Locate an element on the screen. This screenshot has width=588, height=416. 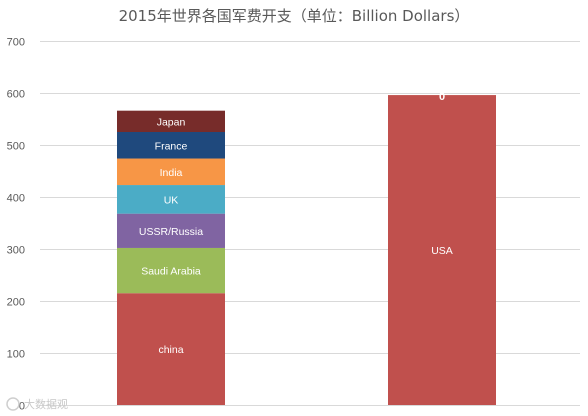
chart-title: 2015年世界各国军费开支（单位：Billion Dollars） is located at coordinates (294, 16).